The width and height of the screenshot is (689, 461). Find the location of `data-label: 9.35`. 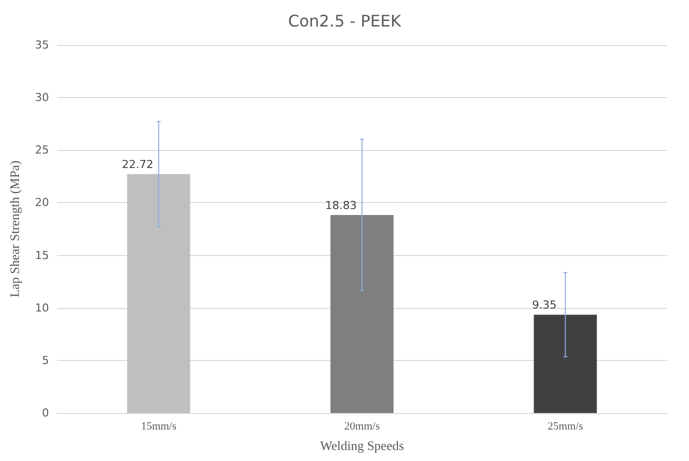

data-label: 9.35 is located at coordinates (544, 305).